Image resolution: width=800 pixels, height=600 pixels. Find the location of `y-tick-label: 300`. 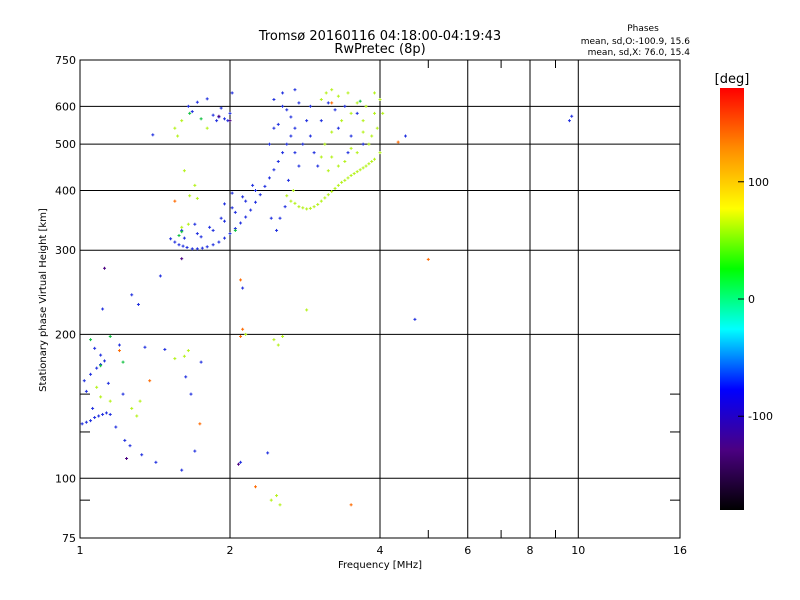

y-tick-label: 300 is located at coordinates (65, 250).